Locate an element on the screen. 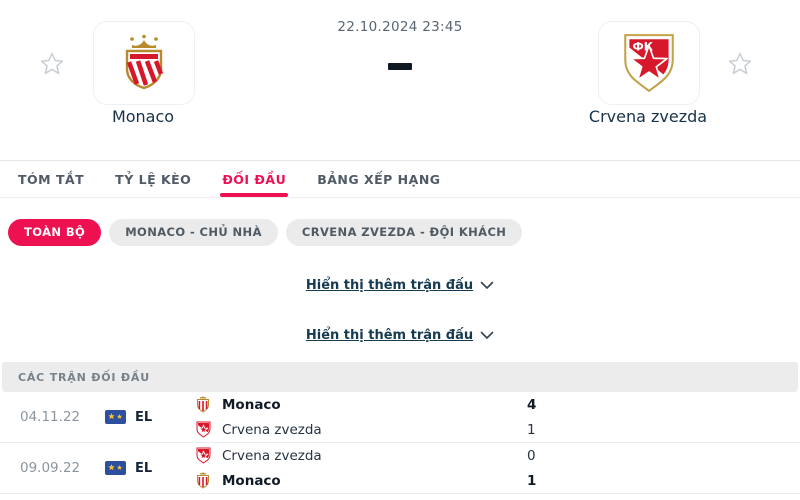 This screenshot has width=800, height=500. show-more-label-2: Hiển thị thêm trận đấu is located at coordinates (389, 335).